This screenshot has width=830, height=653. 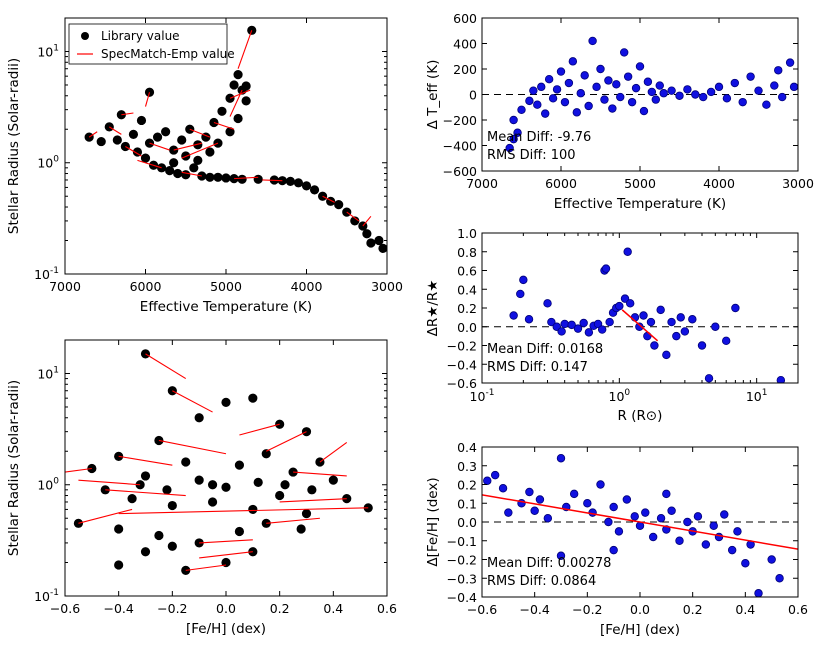 What do you see at coordinates (226, 307) in the screenshot?
I see `x-axis-label: Effective Temperature (K)` at bounding box center [226, 307].